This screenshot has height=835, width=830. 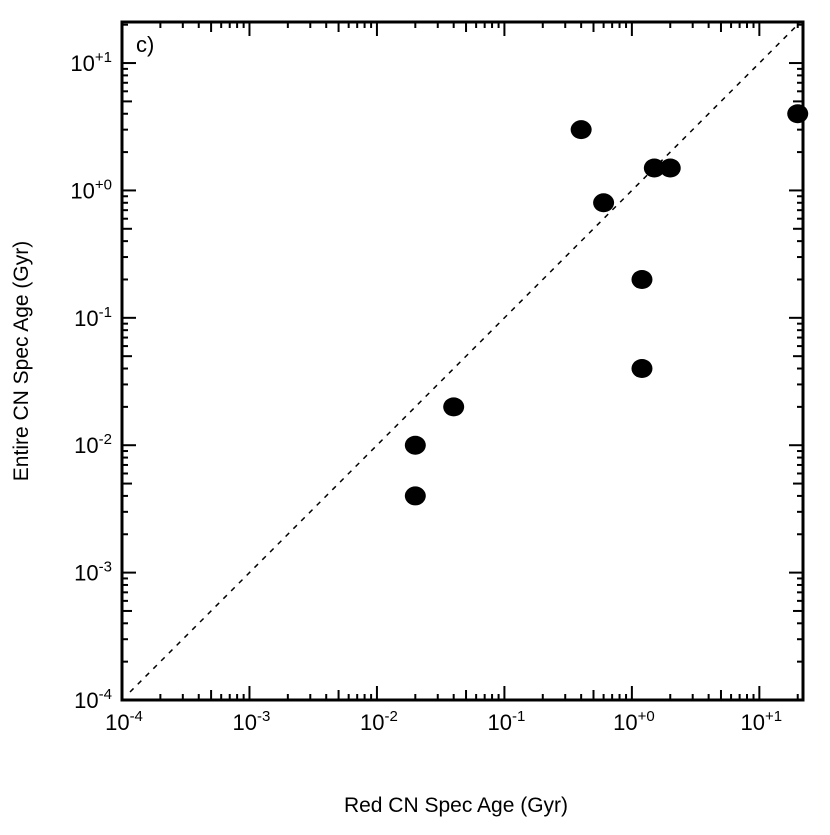 What do you see at coordinates (93, 317) in the screenshot?
I see `y-tick-label: 10⁻¹` at bounding box center [93, 317].